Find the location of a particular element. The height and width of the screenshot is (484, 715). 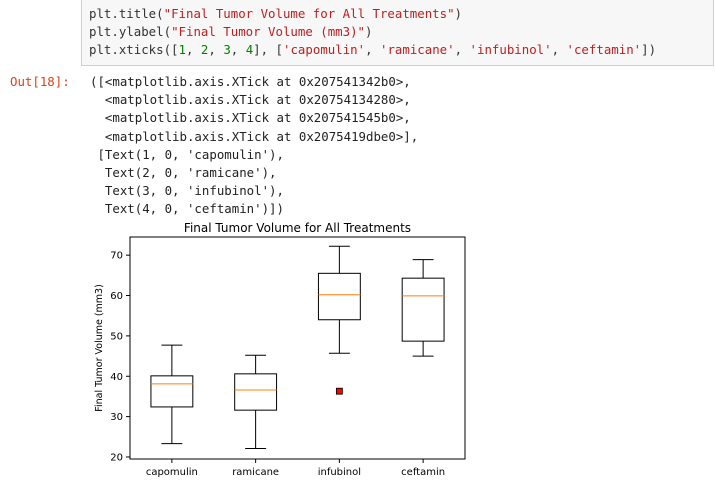

code-token: "Final Tumor Volume (mm3)" is located at coordinates (268, 31).